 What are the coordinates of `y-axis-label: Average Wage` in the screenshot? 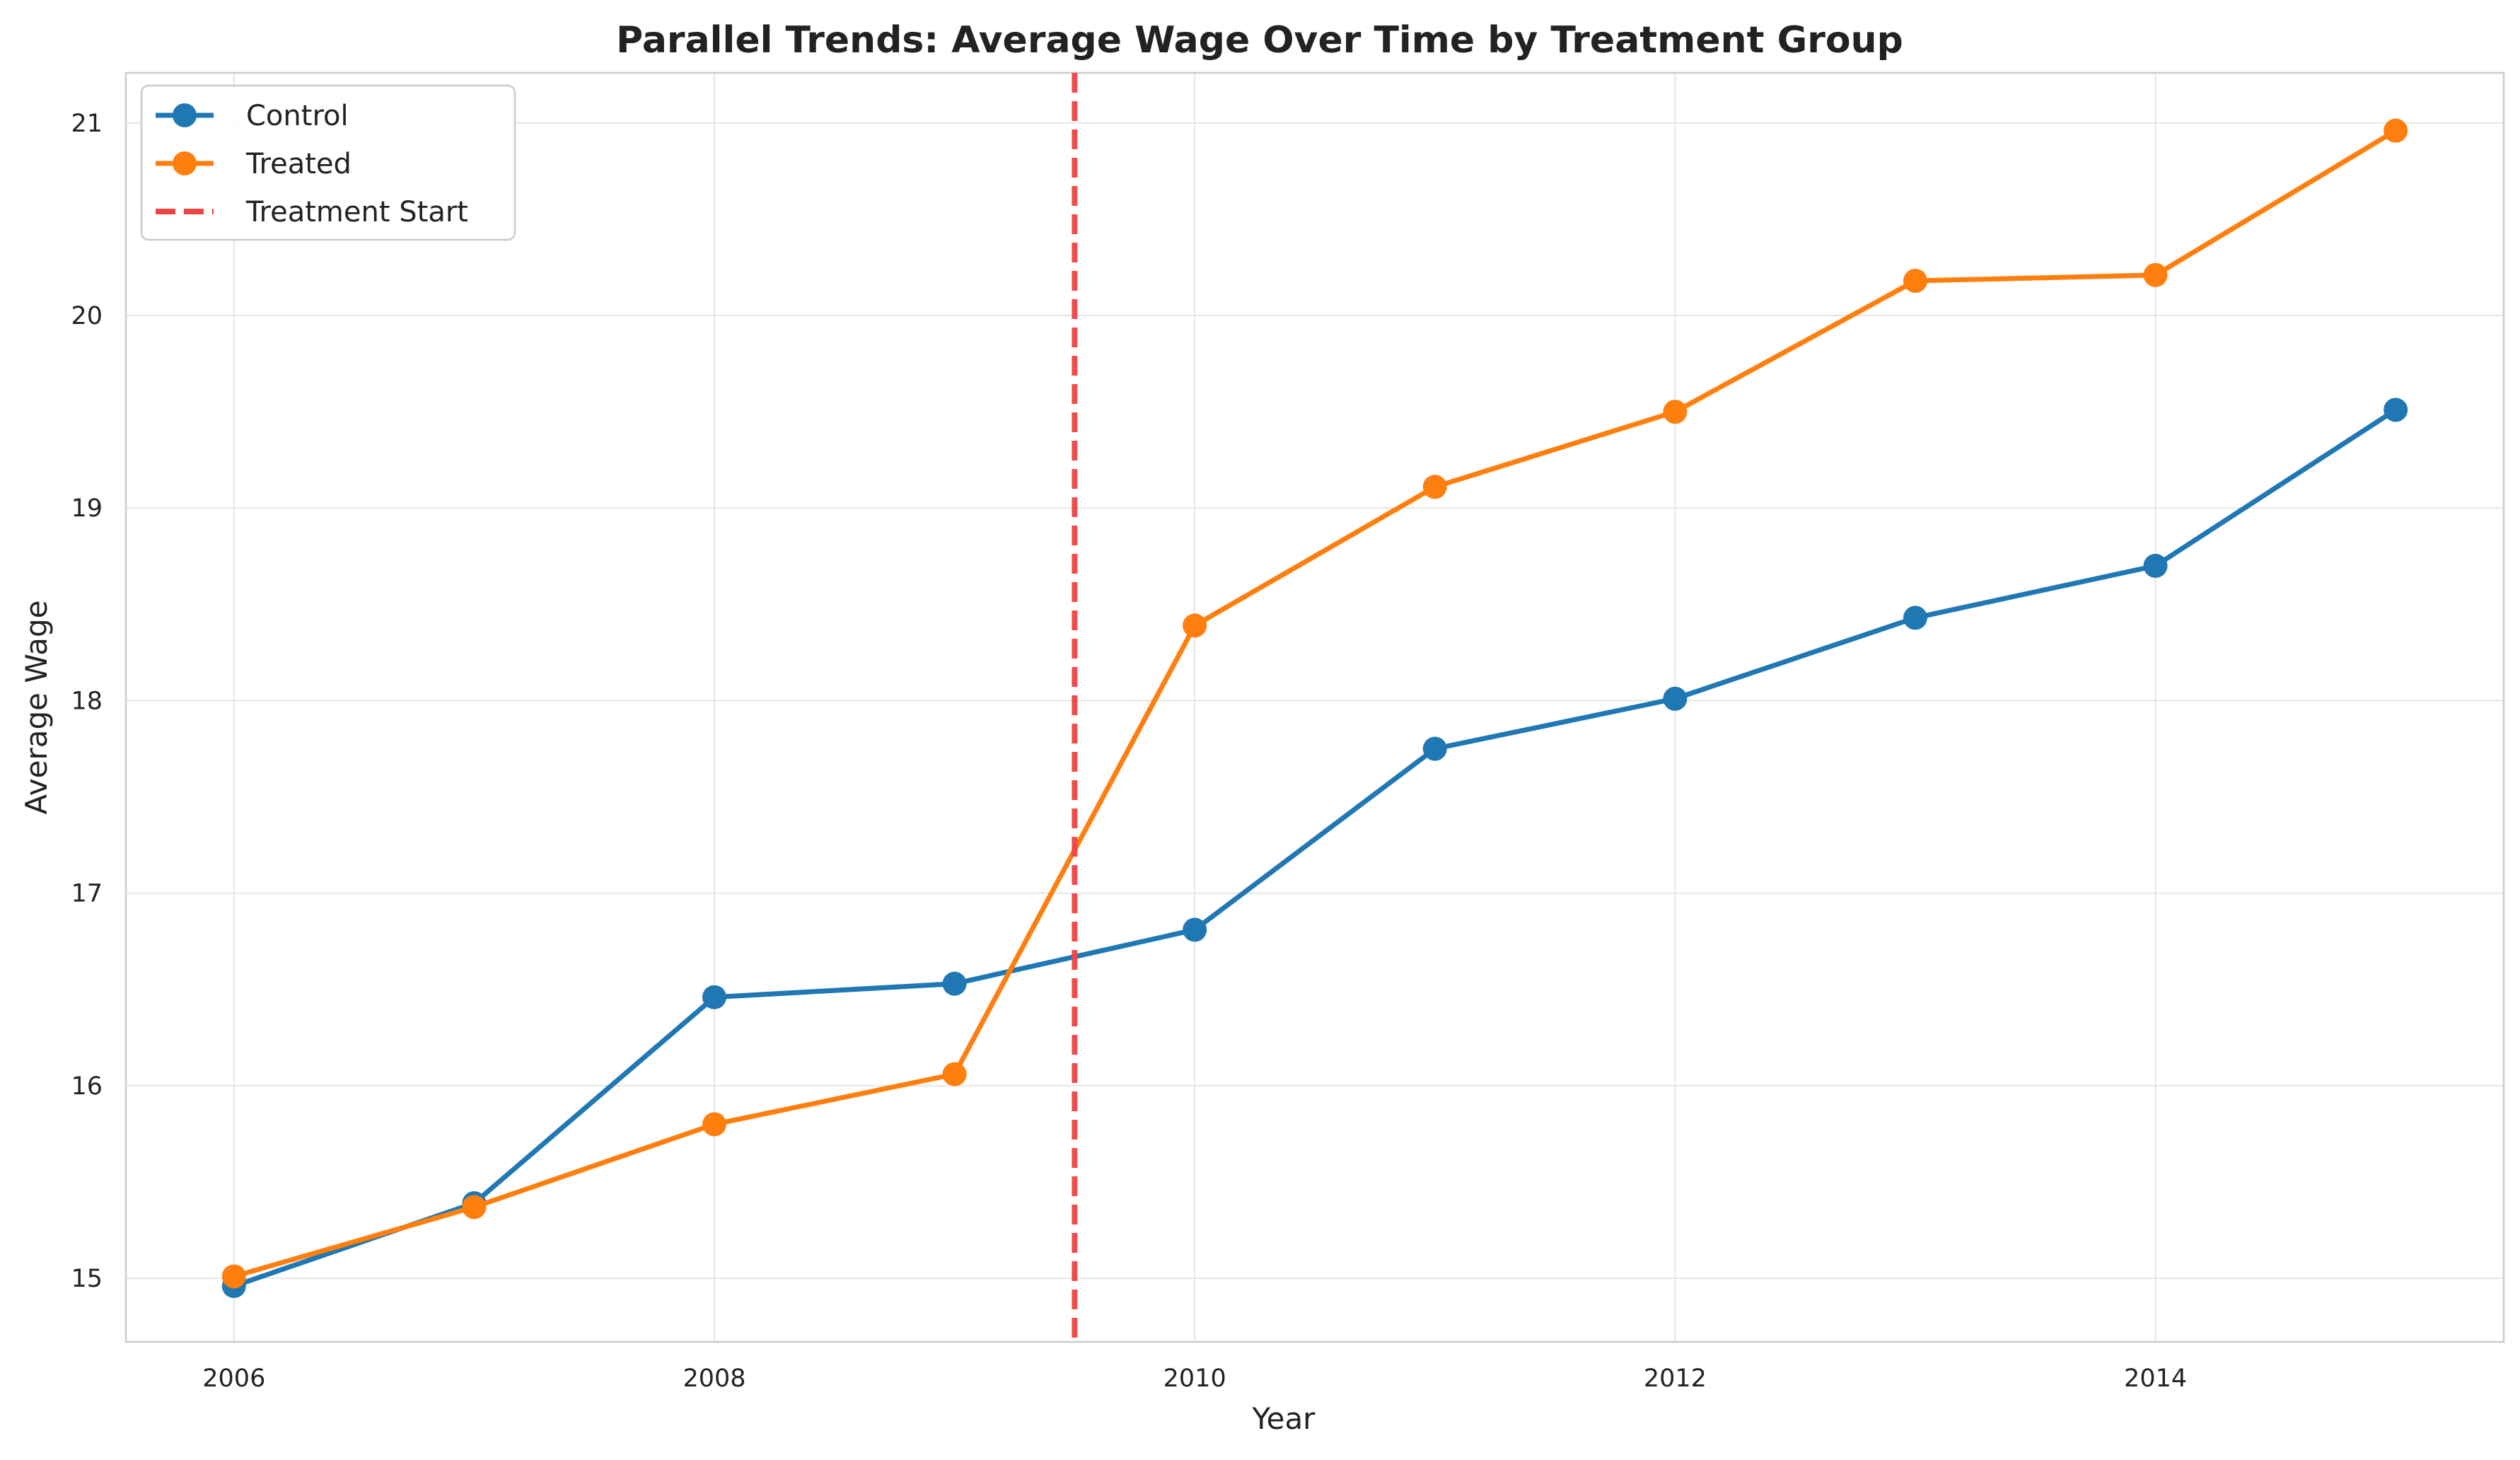 It's located at (36, 708).